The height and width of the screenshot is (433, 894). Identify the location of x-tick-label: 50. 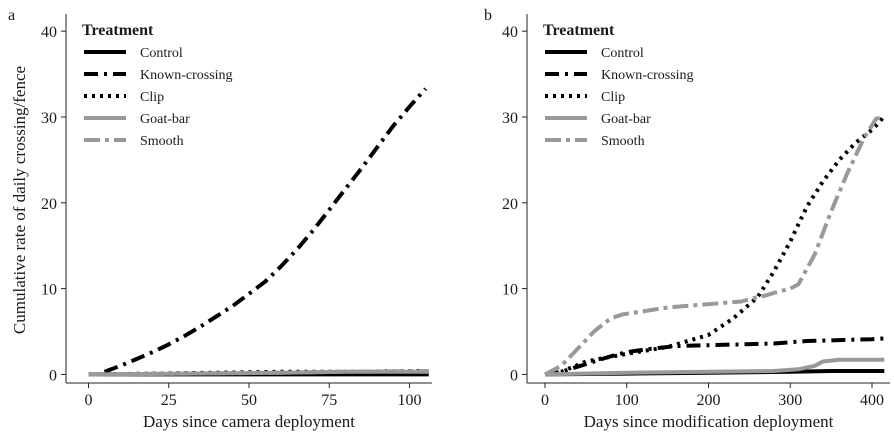
(249, 400).